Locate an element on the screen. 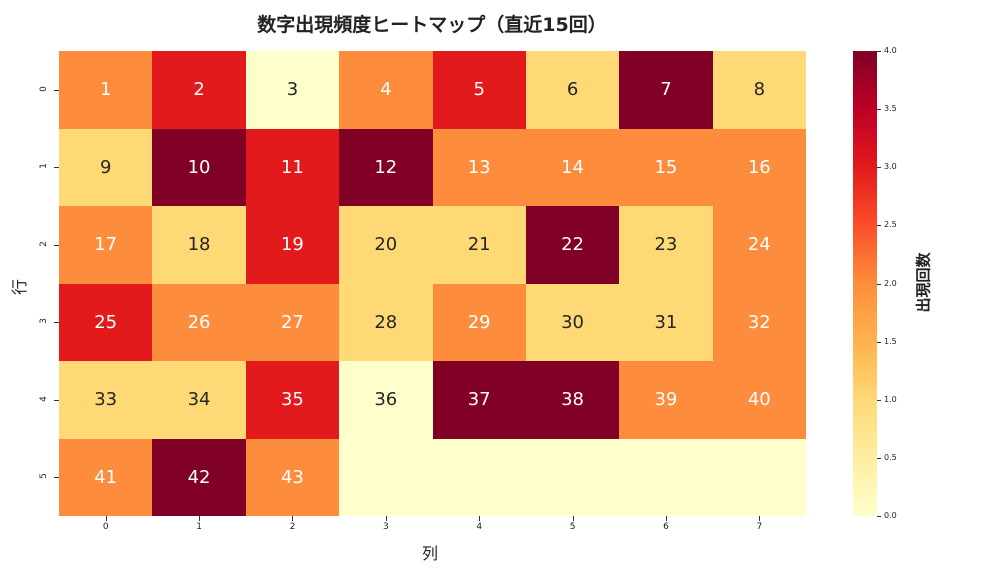 The width and height of the screenshot is (1008, 576). heatmap-cell: 2 is located at coordinates (199, 90).